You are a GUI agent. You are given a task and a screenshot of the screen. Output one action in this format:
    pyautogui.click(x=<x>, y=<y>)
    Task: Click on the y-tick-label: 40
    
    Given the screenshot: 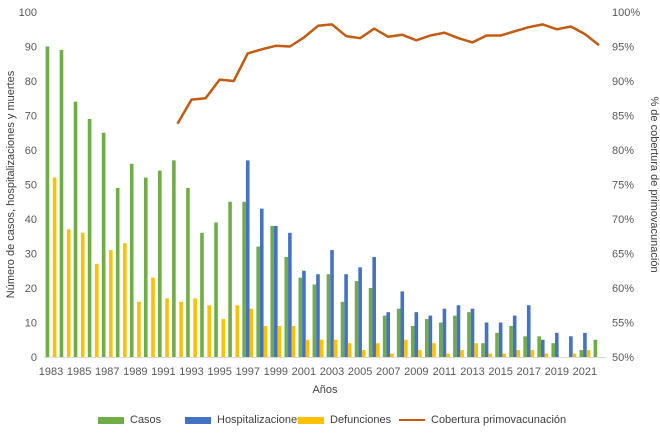 What is the action you would take?
    pyautogui.click(x=31, y=220)
    